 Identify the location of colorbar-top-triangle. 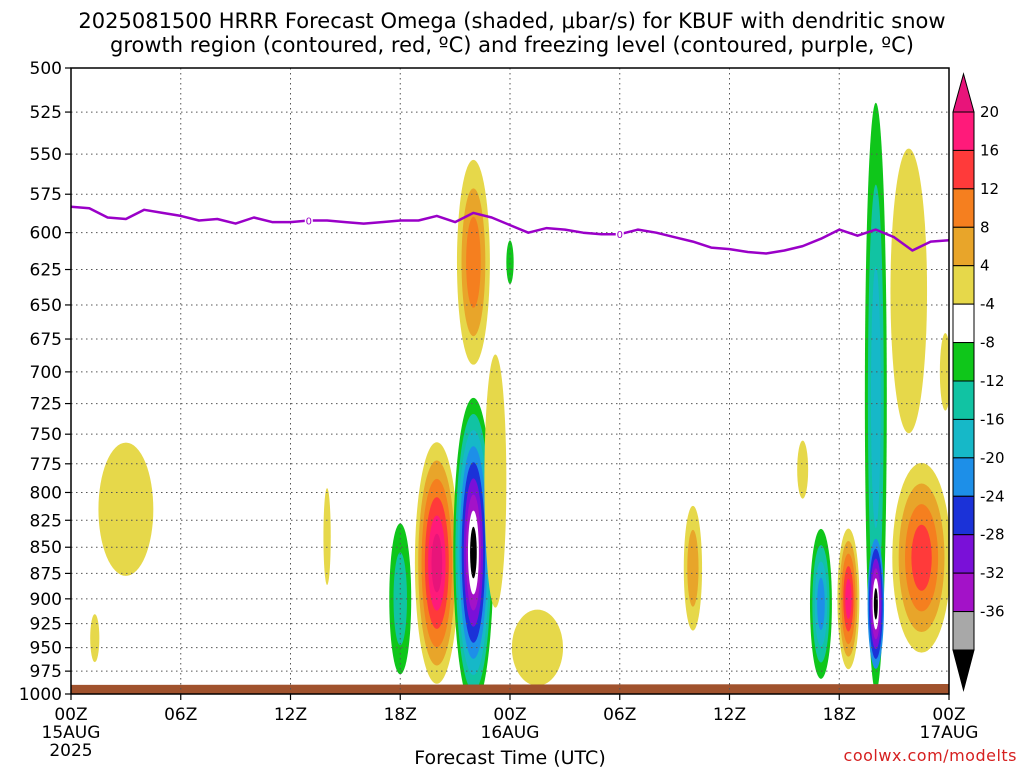
(963, 92).